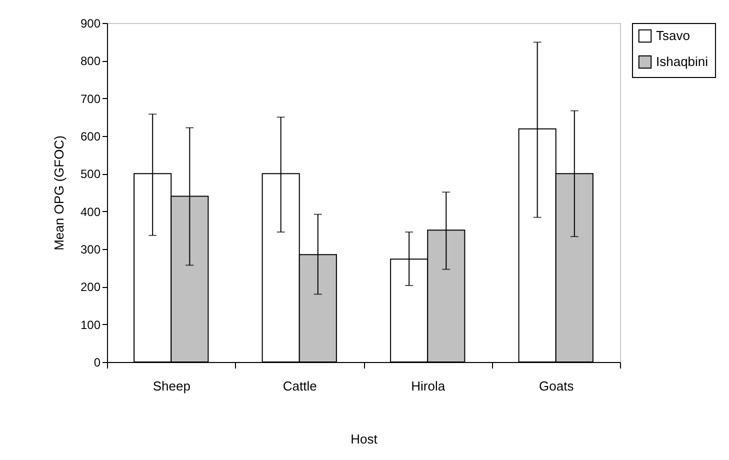 The height and width of the screenshot is (460, 729). I want to click on x-tick-label: Hirola, so click(428, 386).